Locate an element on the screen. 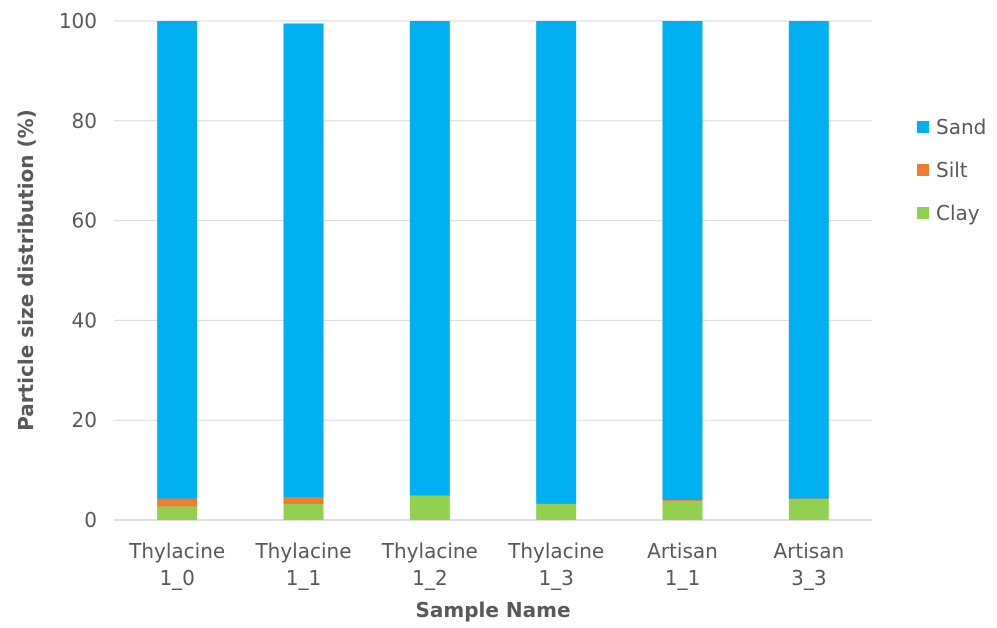 The image size is (997, 628). x-tick-label: 1_3 is located at coordinates (555, 578).